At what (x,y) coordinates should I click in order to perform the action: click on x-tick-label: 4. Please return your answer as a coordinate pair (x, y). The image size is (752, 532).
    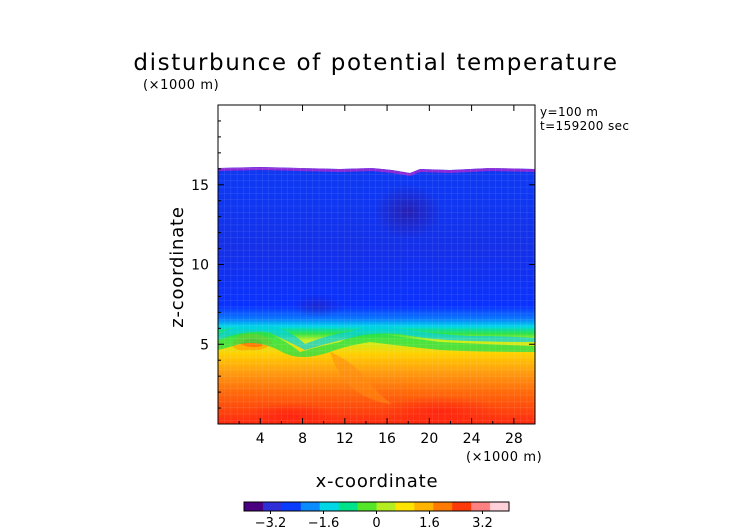
    Looking at the image, I should click on (260, 439).